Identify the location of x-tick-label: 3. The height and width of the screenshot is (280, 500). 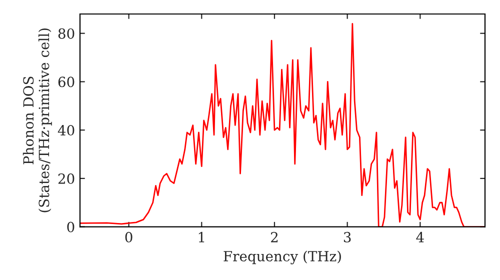
(347, 237).